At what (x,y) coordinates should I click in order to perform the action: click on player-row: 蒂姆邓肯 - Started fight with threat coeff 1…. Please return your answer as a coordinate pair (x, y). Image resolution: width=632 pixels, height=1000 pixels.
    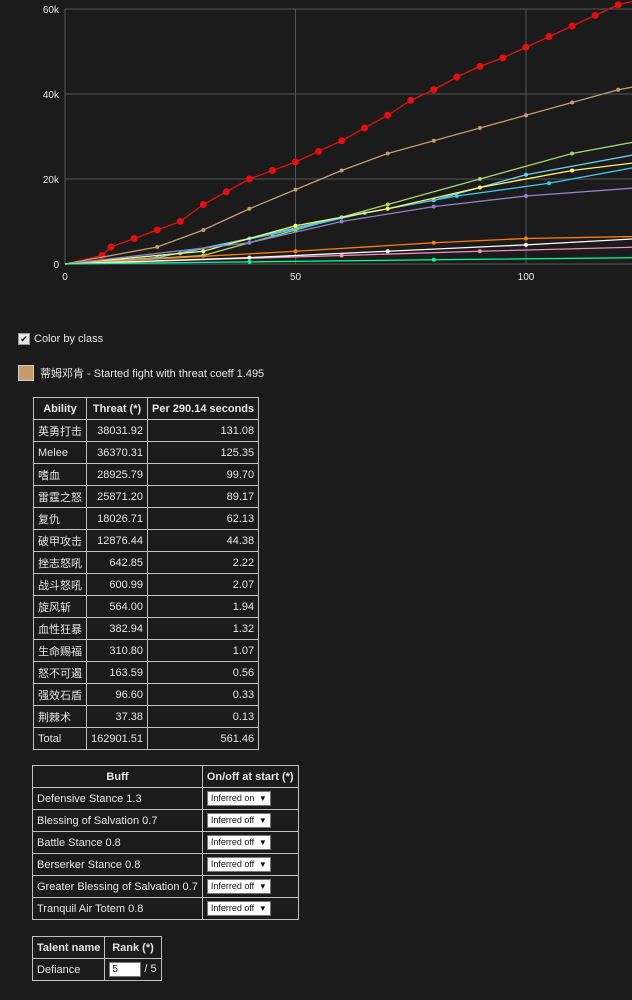
    Looking at the image, I should click on (141, 373).